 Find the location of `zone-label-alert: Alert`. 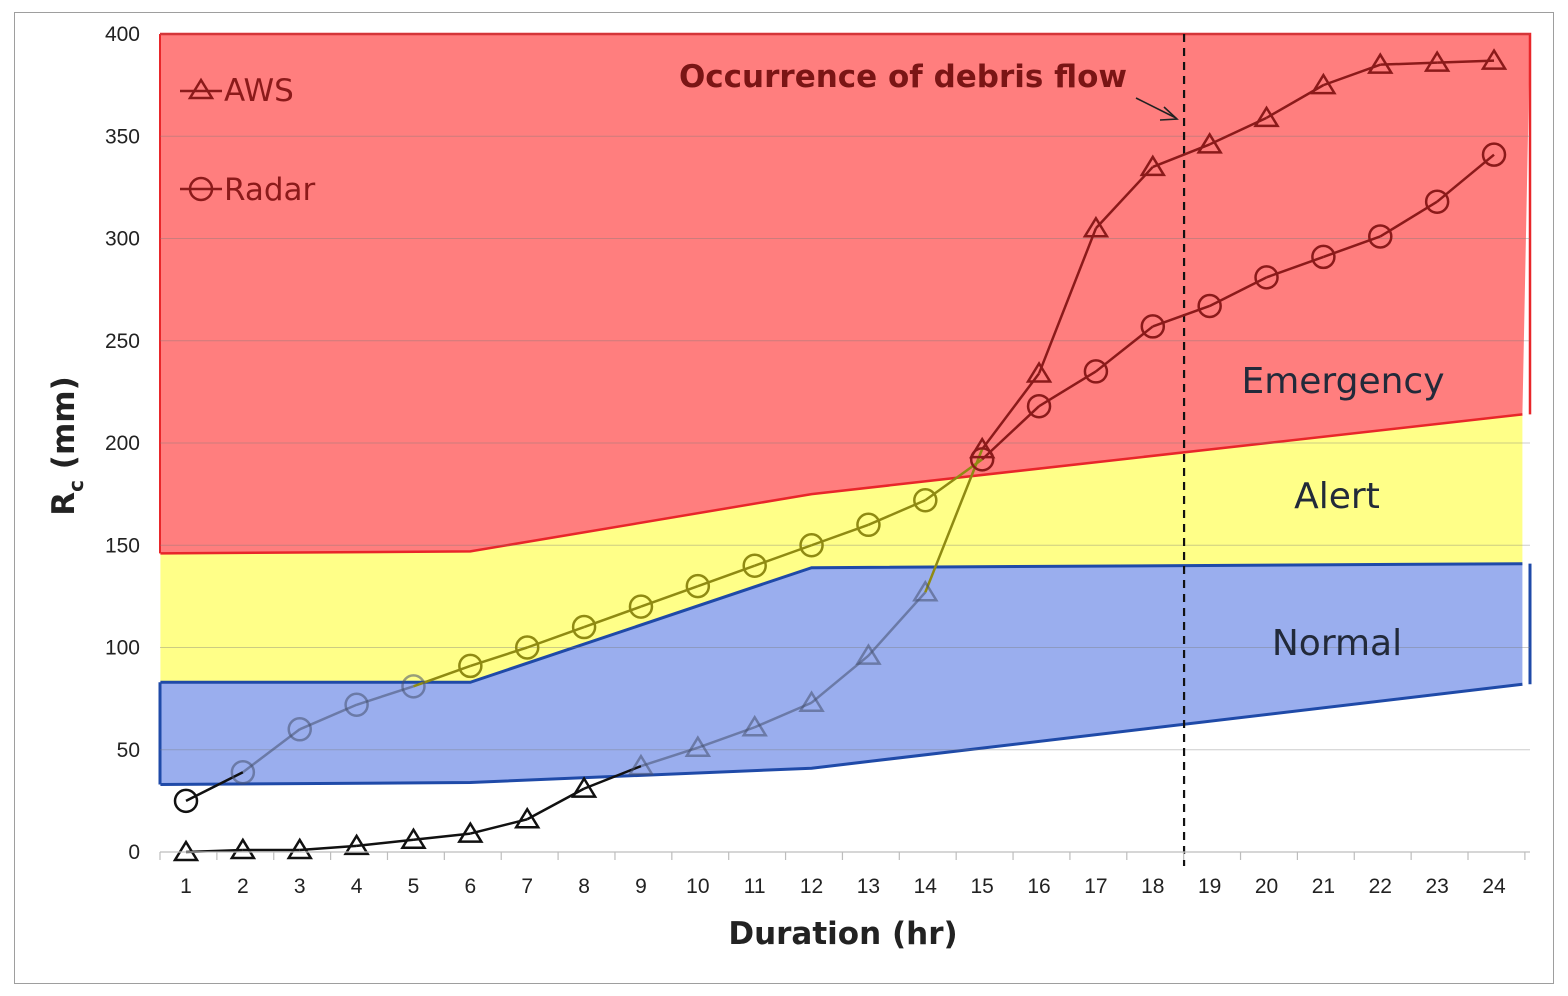

zone-label-alert: Alert is located at coordinates (1337, 496).